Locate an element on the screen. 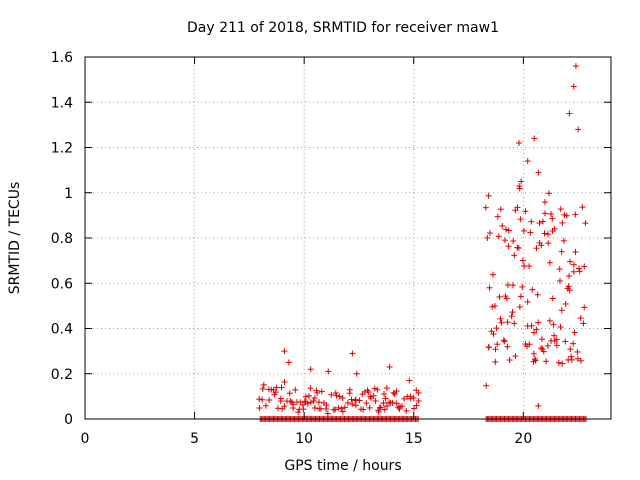 This screenshot has width=640, height=480. y-tick-label: 0 is located at coordinates (68, 420).